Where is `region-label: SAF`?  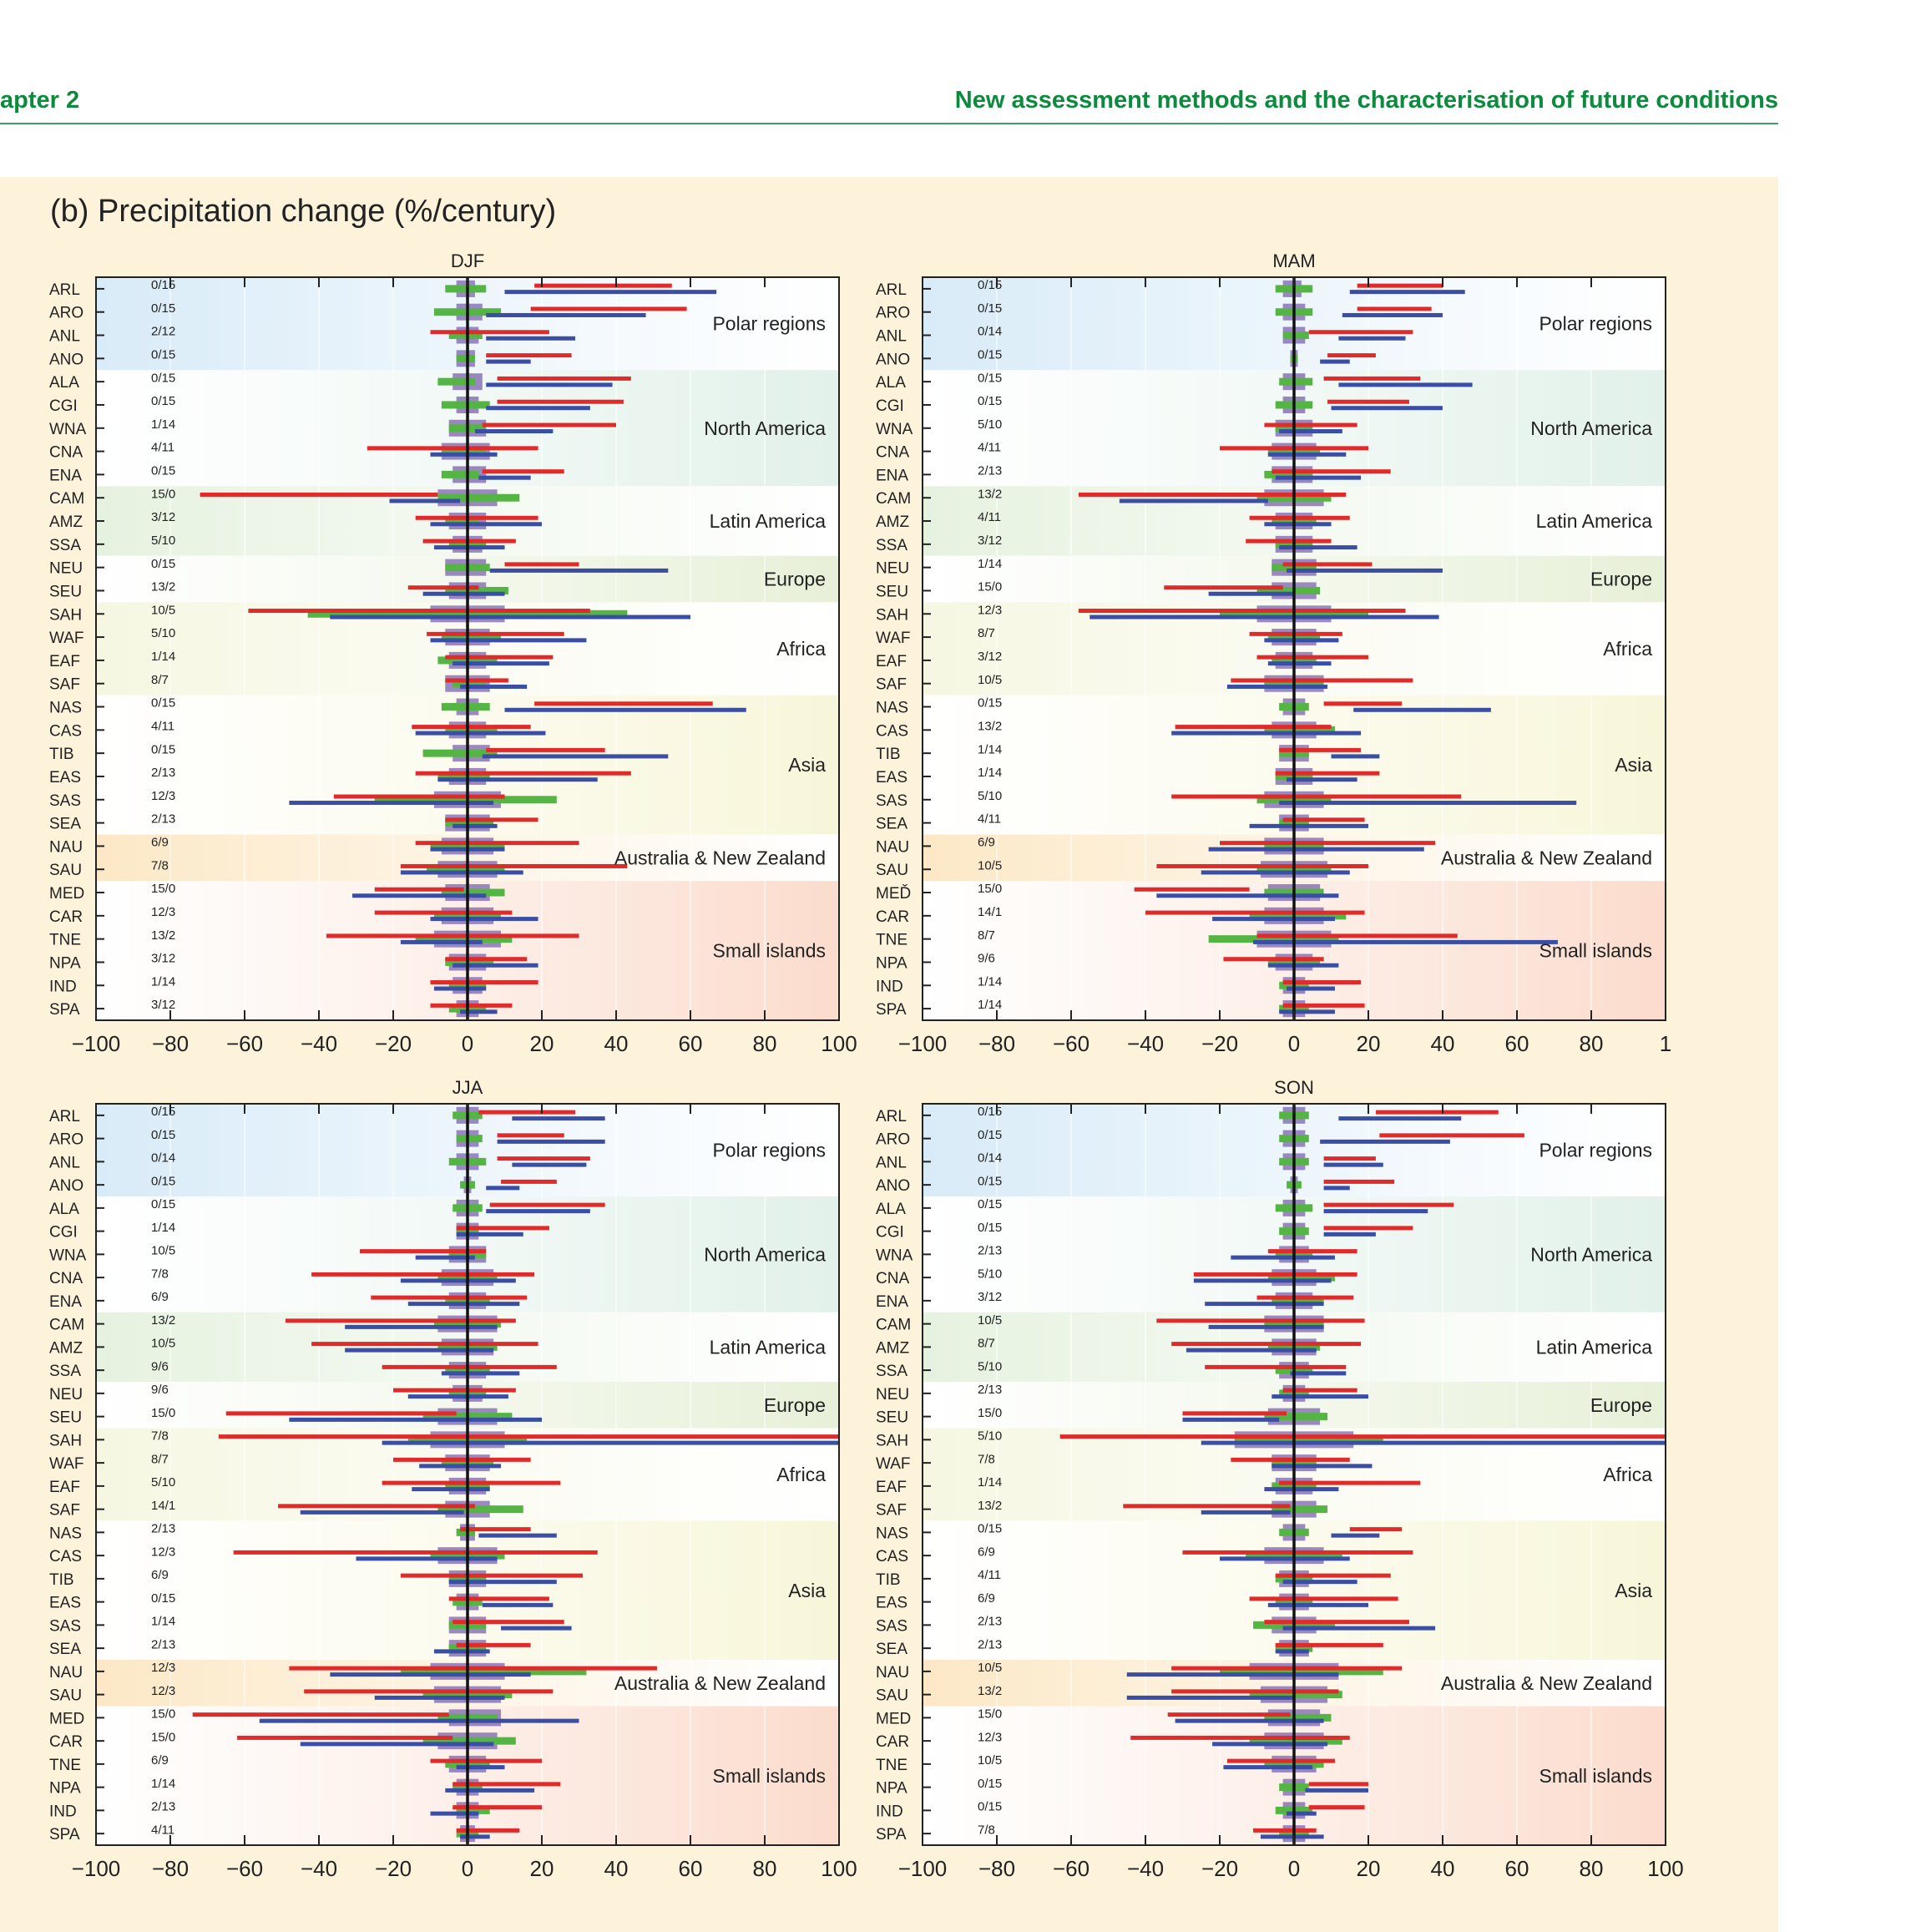
region-label: SAF is located at coordinates (891, 685).